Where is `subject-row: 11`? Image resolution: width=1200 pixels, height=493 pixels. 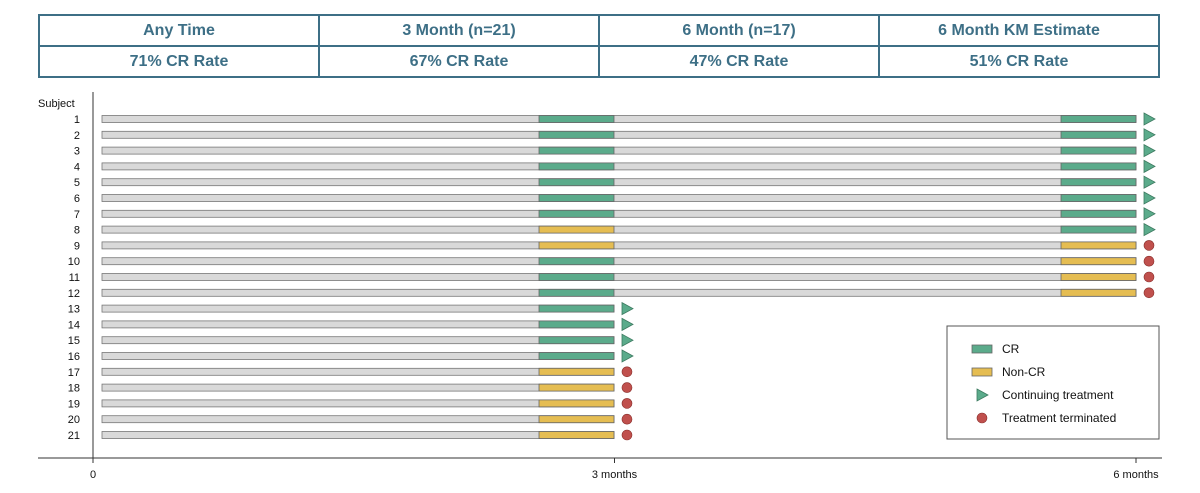
subject-row: 11 is located at coordinates (612, 277).